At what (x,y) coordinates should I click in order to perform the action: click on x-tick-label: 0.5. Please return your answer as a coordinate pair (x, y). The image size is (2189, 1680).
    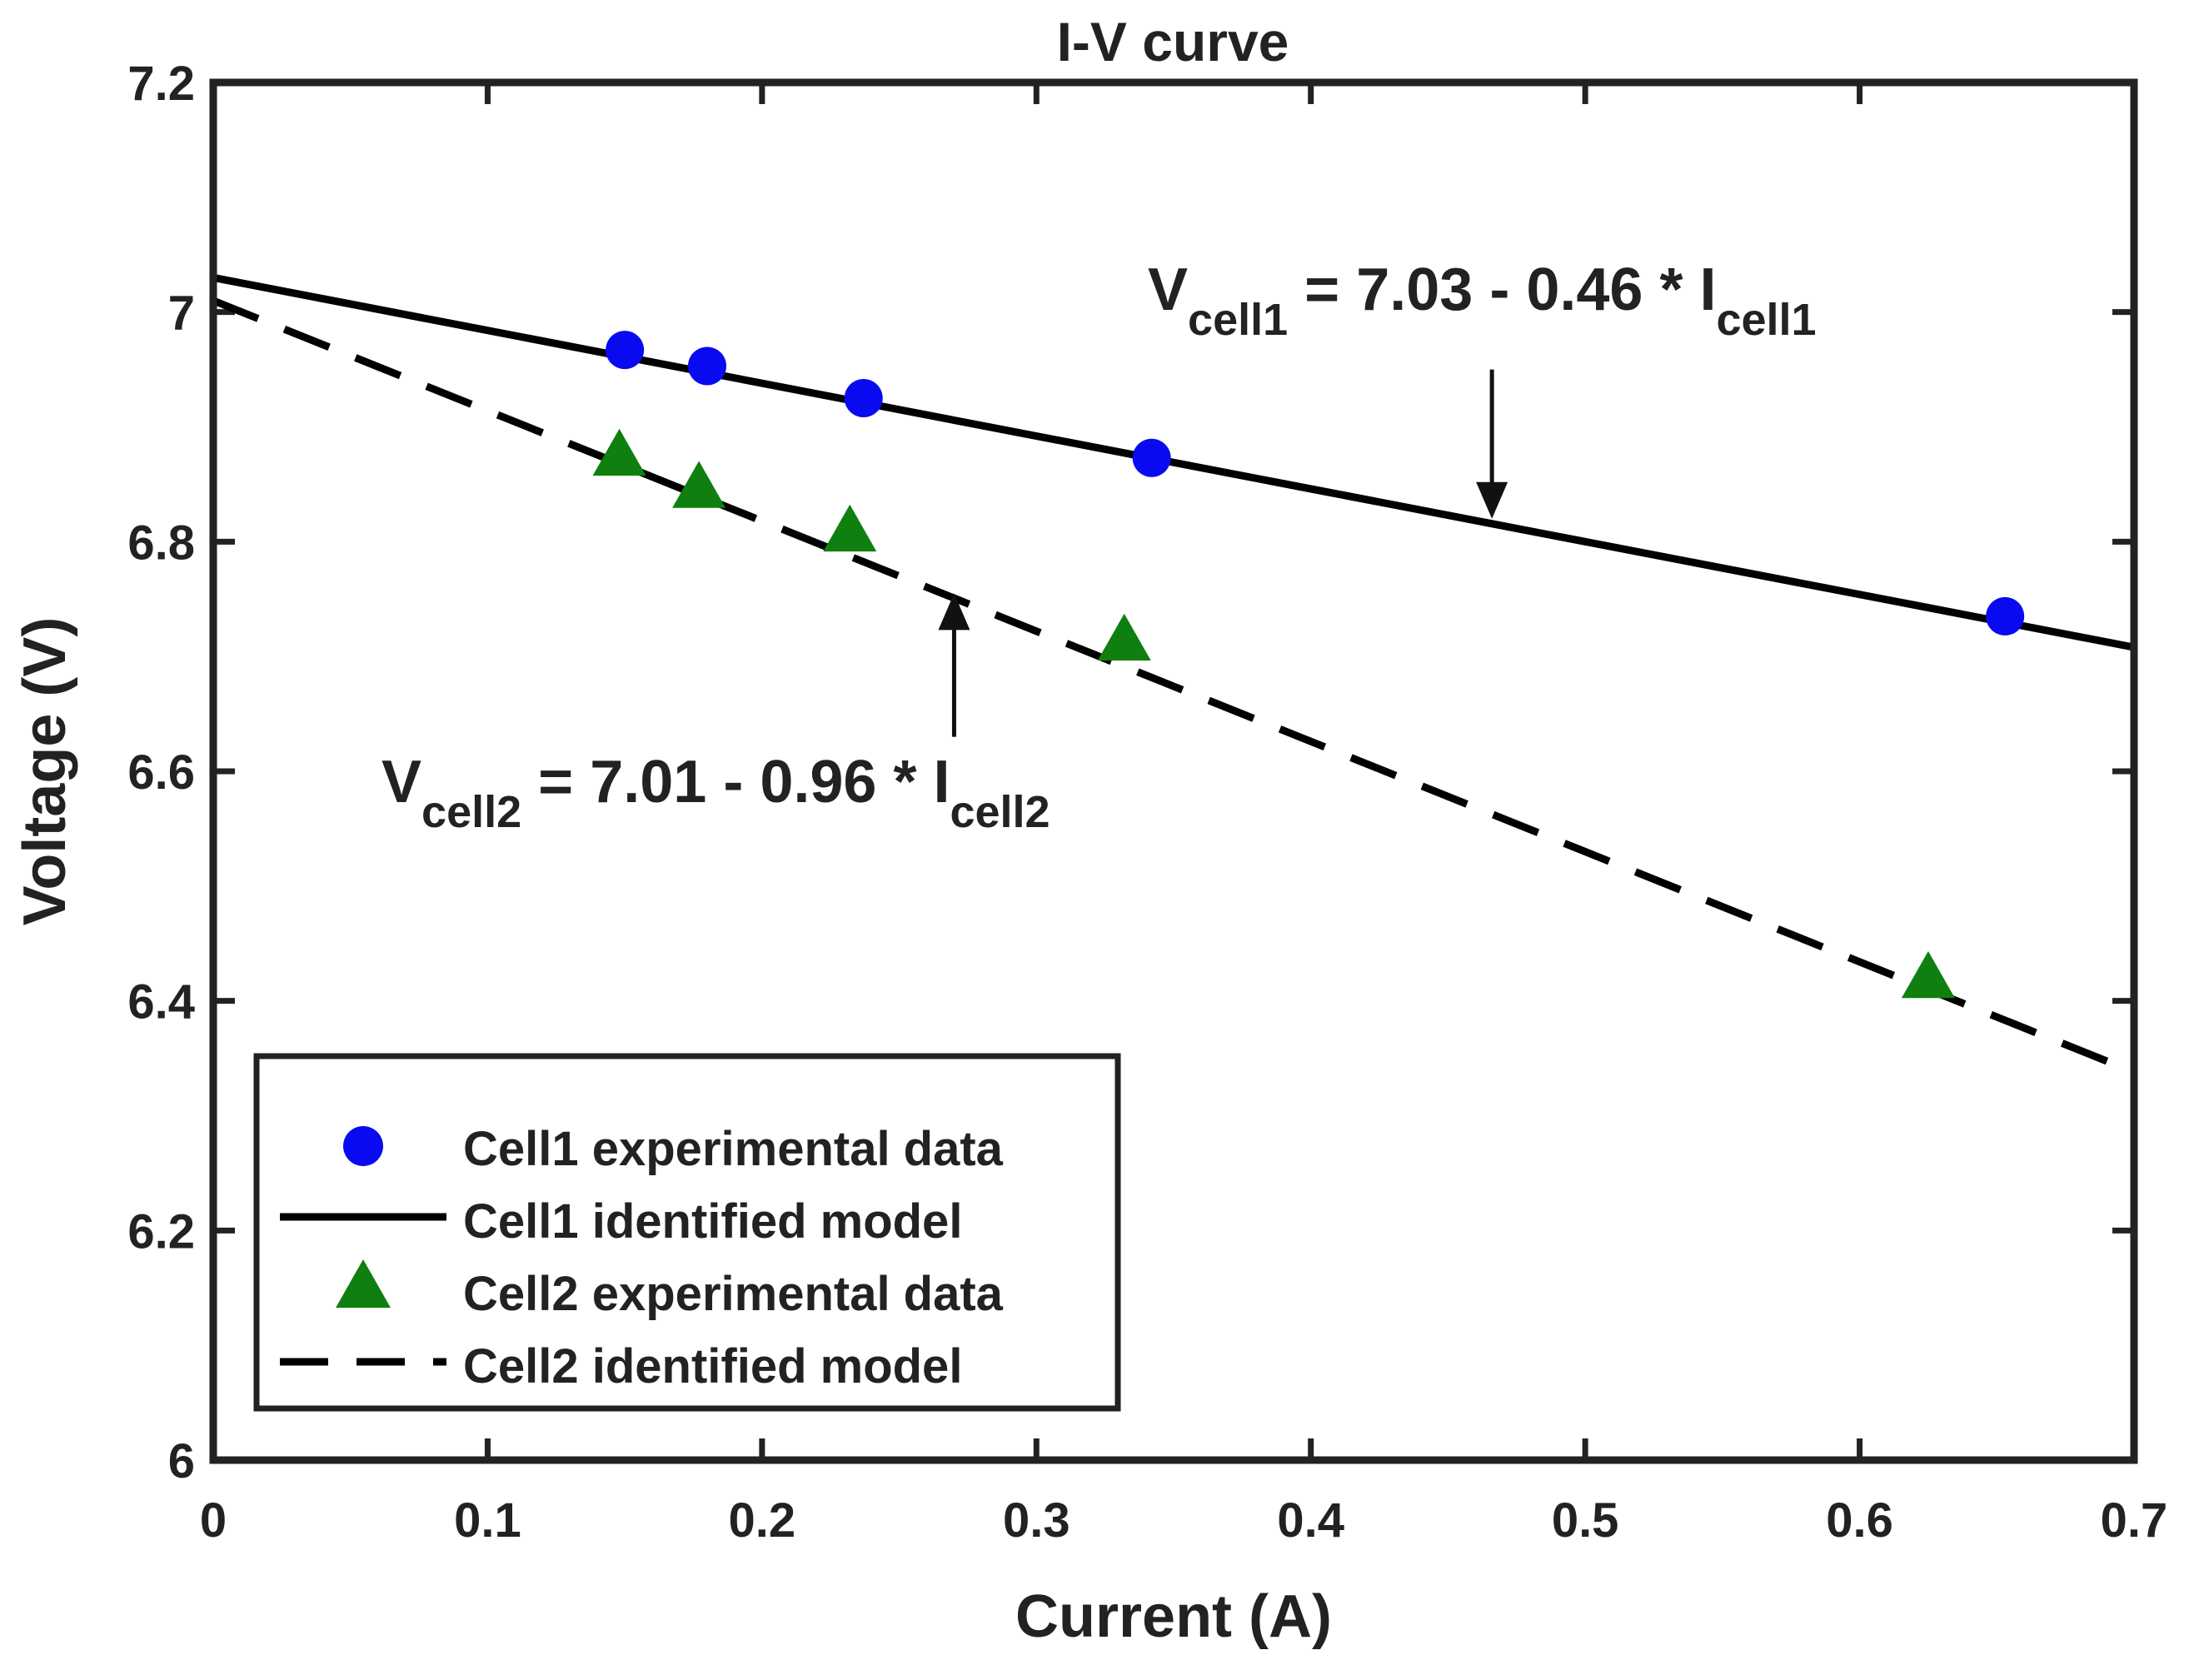
    Looking at the image, I should click on (1585, 1520).